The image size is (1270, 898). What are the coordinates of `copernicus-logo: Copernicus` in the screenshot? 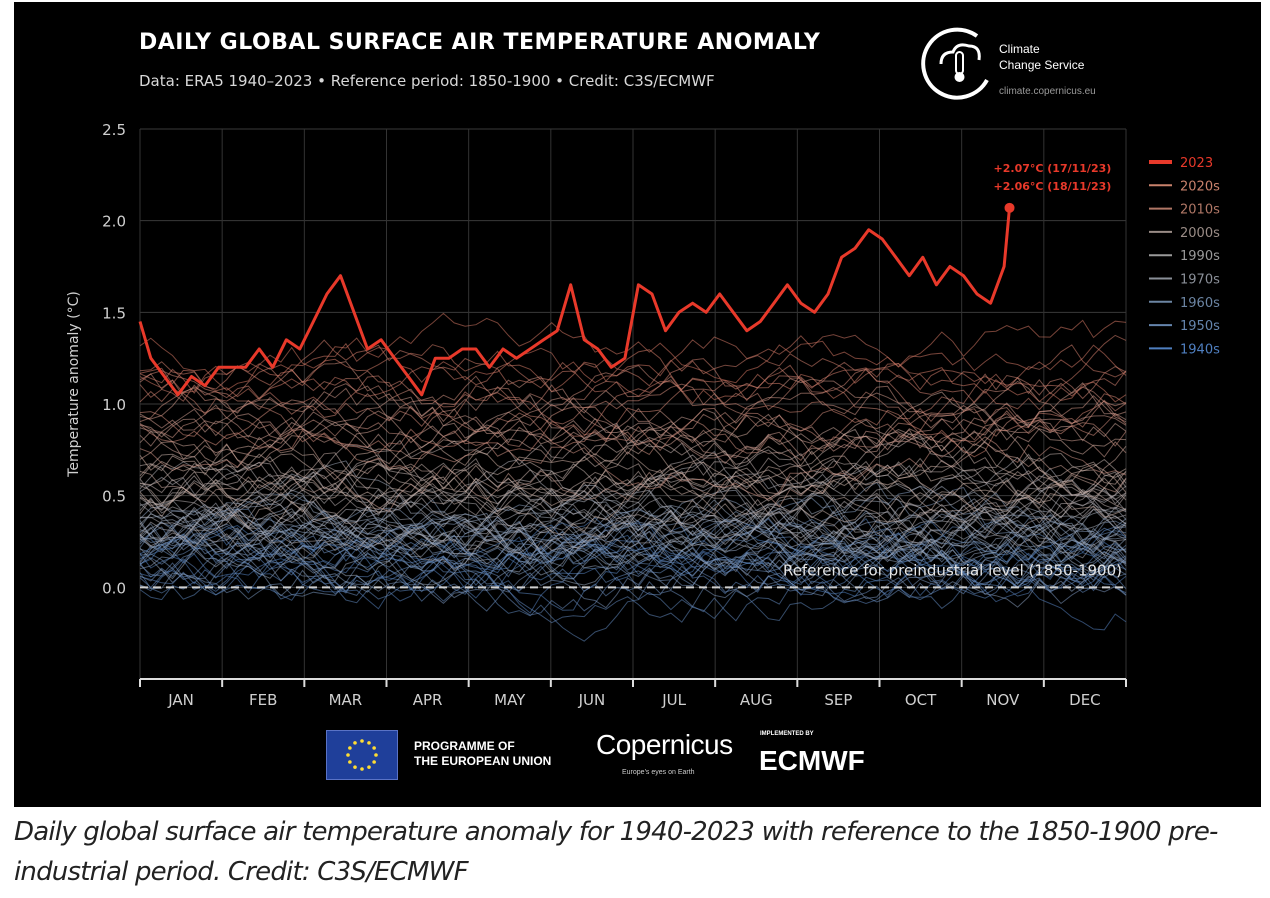 It's located at (664, 744).